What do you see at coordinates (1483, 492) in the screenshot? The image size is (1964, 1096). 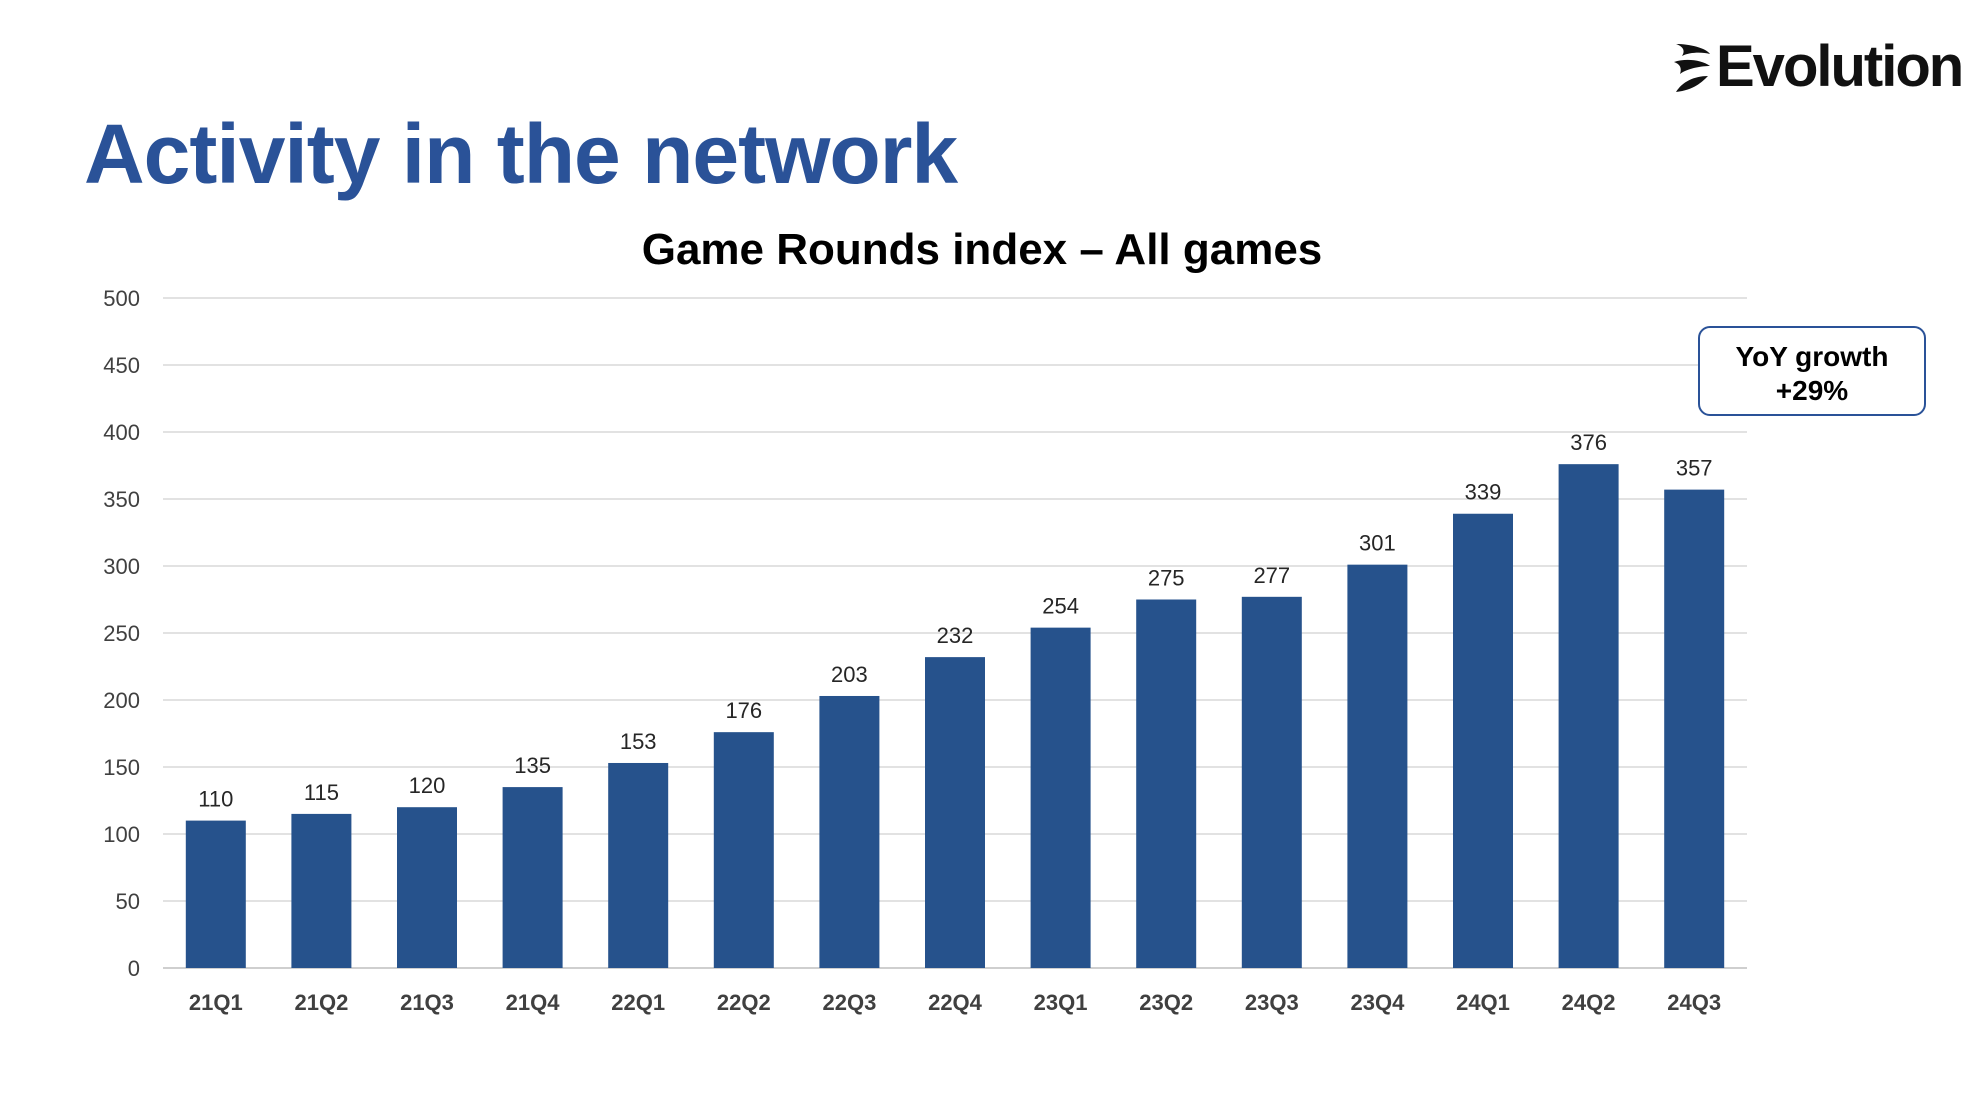 I see `data-label: 339` at bounding box center [1483, 492].